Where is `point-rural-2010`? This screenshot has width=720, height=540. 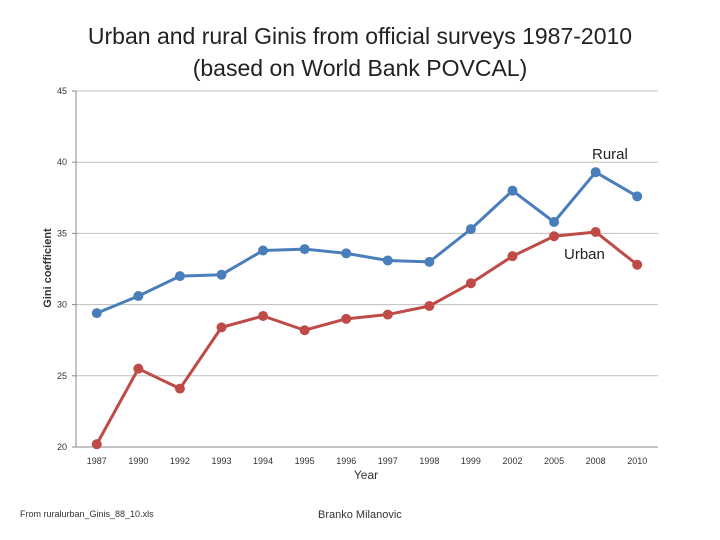
point-rural-2010 is located at coordinates (637, 196).